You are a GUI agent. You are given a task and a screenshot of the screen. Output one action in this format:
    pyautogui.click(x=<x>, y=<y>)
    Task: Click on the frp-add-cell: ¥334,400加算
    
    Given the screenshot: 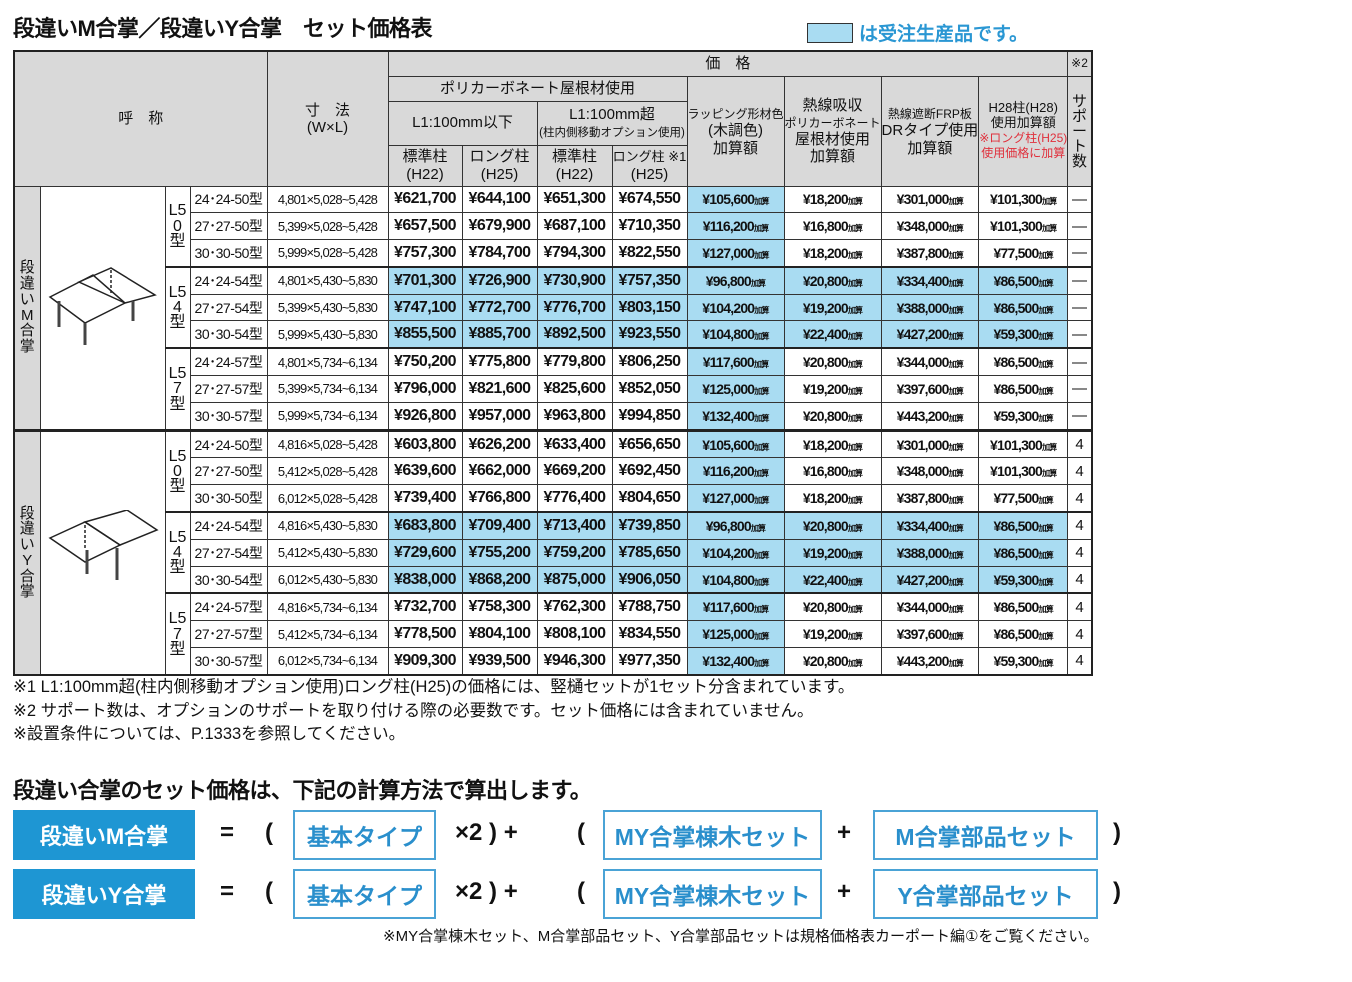 What is the action you would take?
    pyautogui.click(x=930, y=525)
    